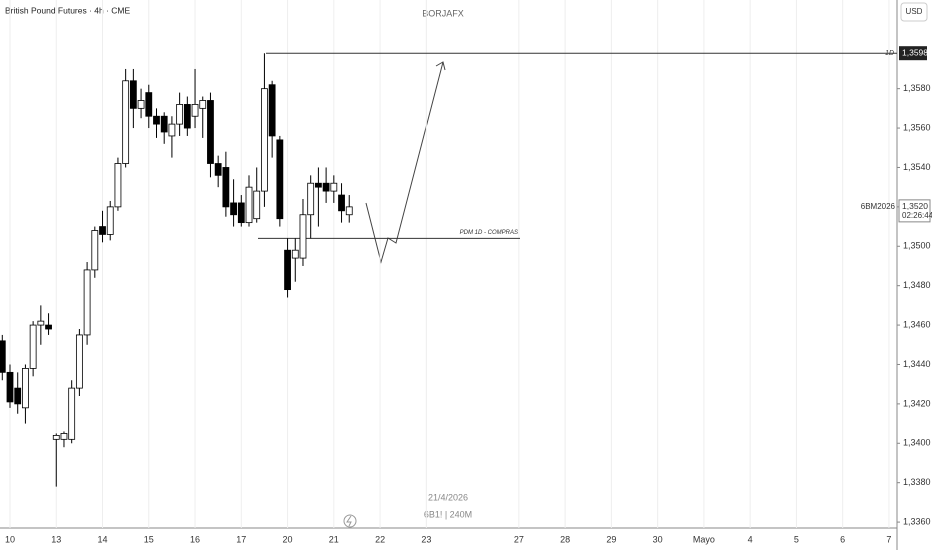 The height and width of the screenshot is (550, 932). I want to click on y-tick-label: 1,3500, so click(917, 246).